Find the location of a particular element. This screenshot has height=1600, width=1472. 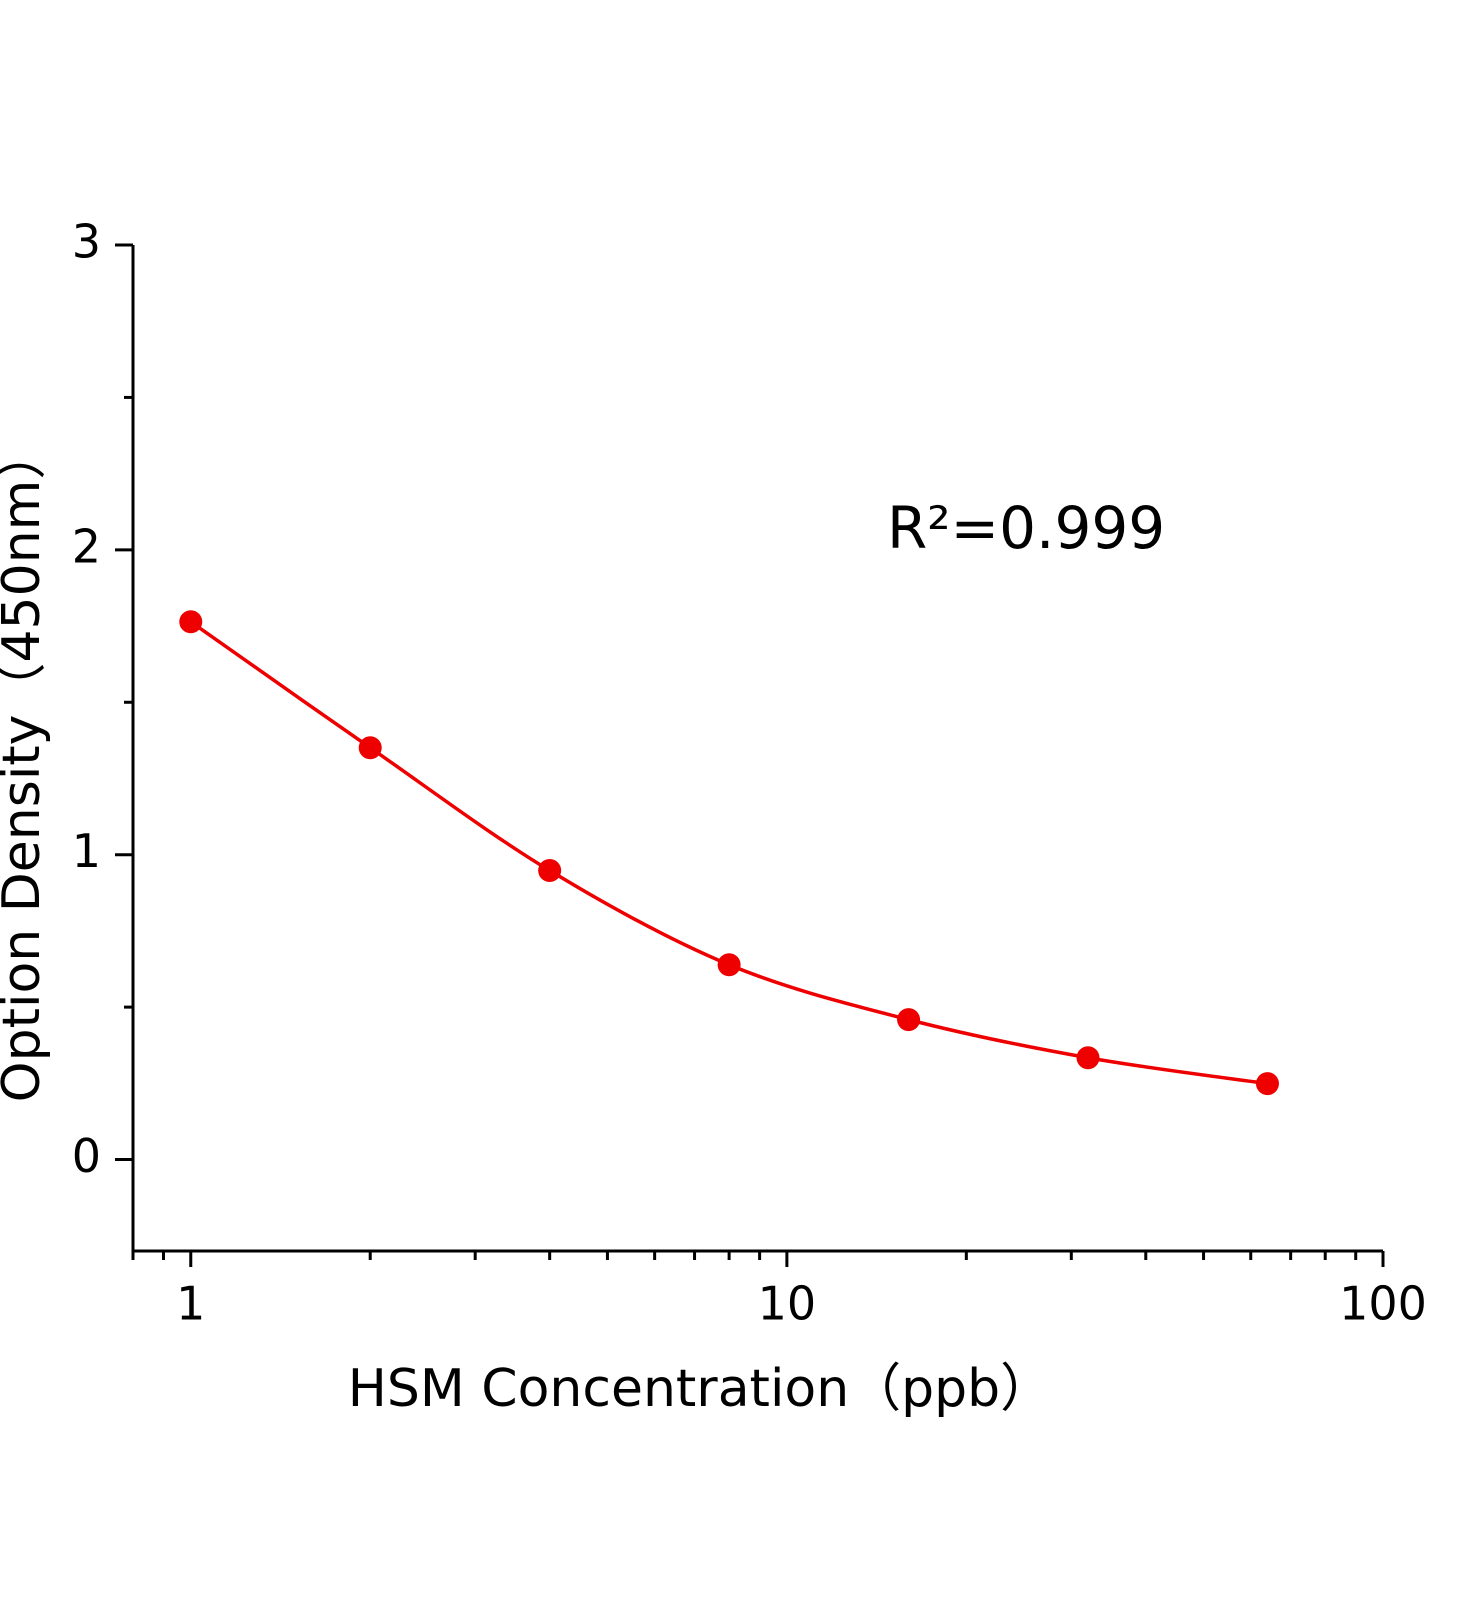

x-tick-label: 100 is located at coordinates (1383, 1304).